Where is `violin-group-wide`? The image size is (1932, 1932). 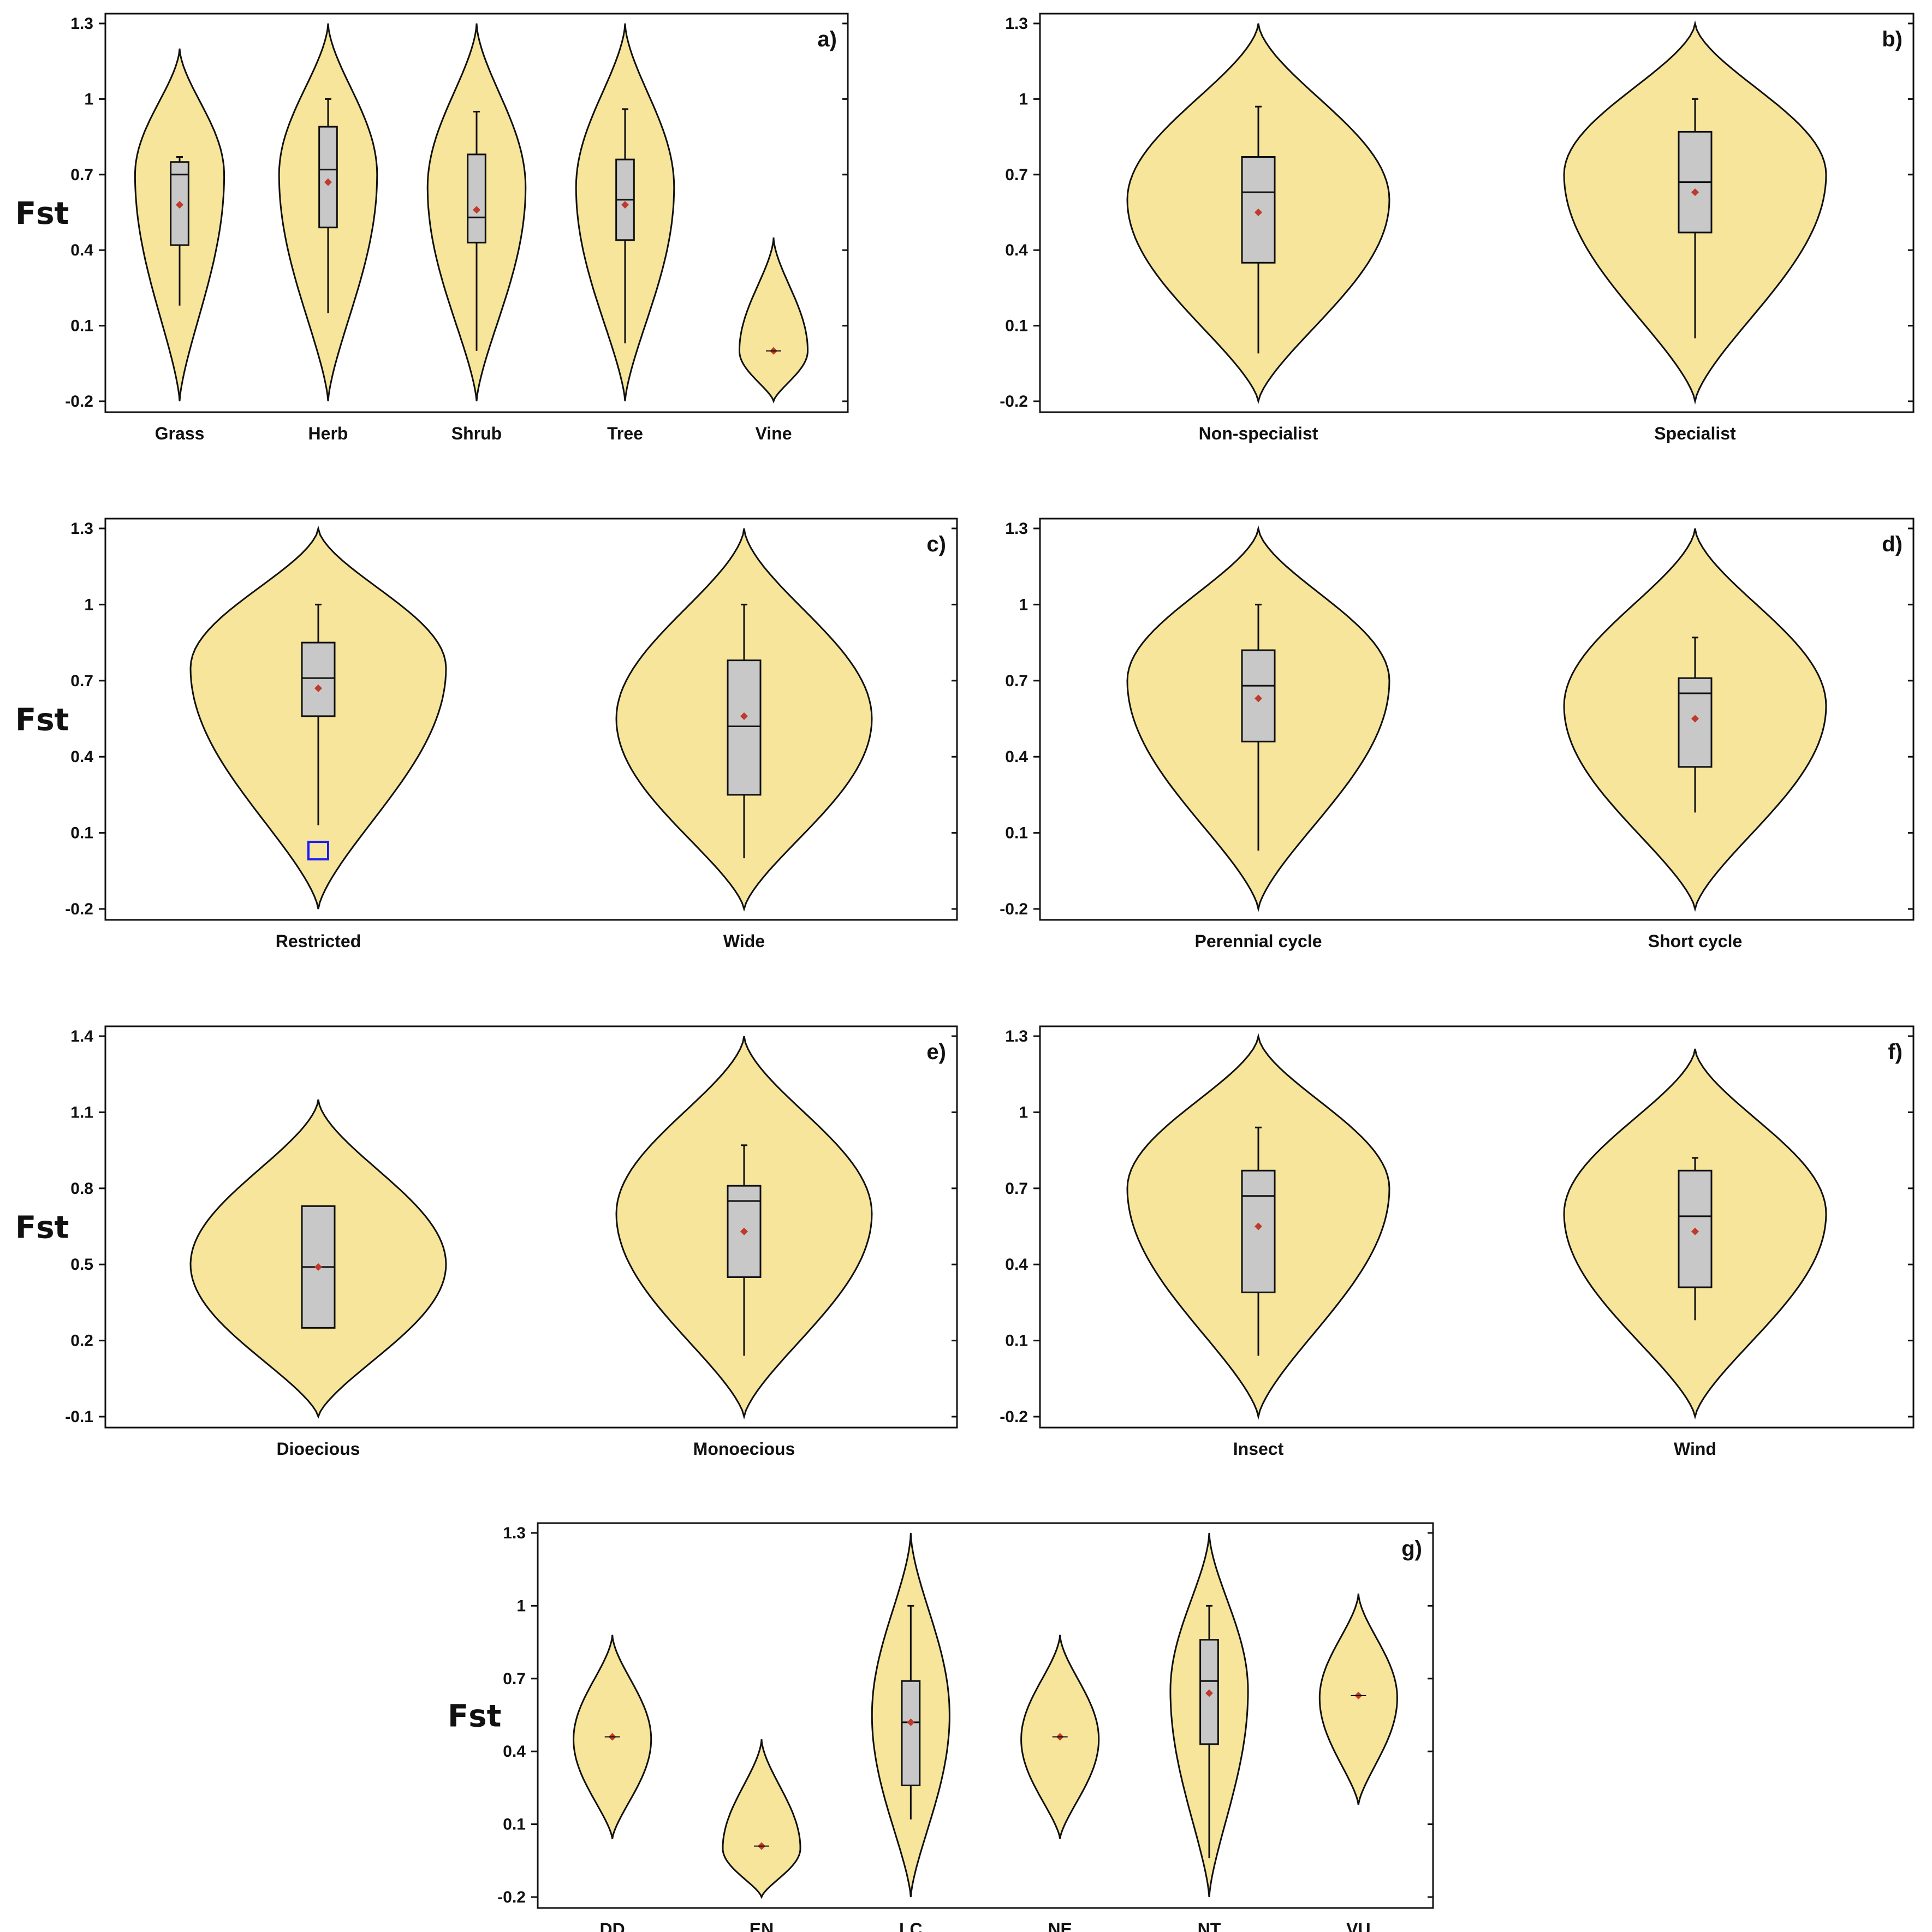
violin-group-wide is located at coordinates (744, 720).